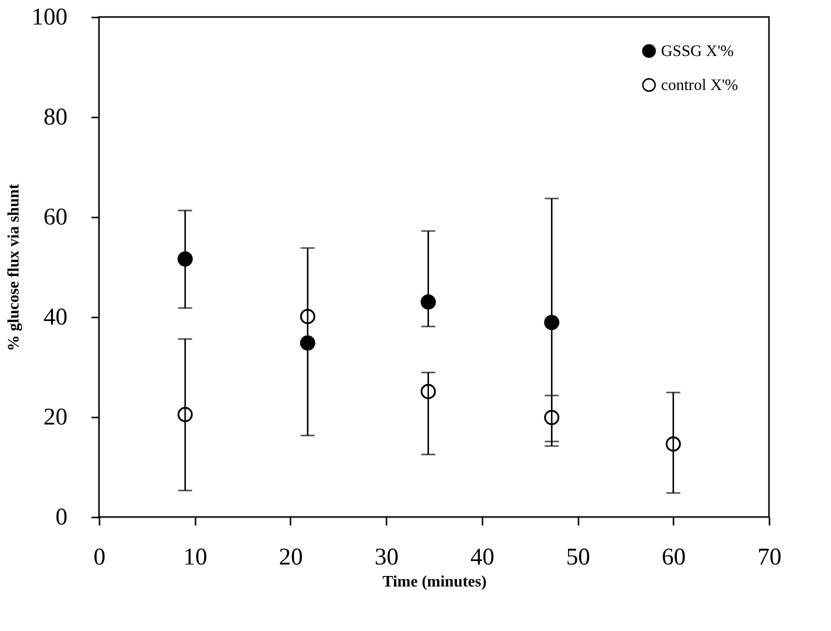 The height and width of the screenshot is (631, 831). What do you see at coordinates (14, 267) in the screenshot?
I see `y-axis-title: % glucose flux via shunt` at bounding box center [14, 267].